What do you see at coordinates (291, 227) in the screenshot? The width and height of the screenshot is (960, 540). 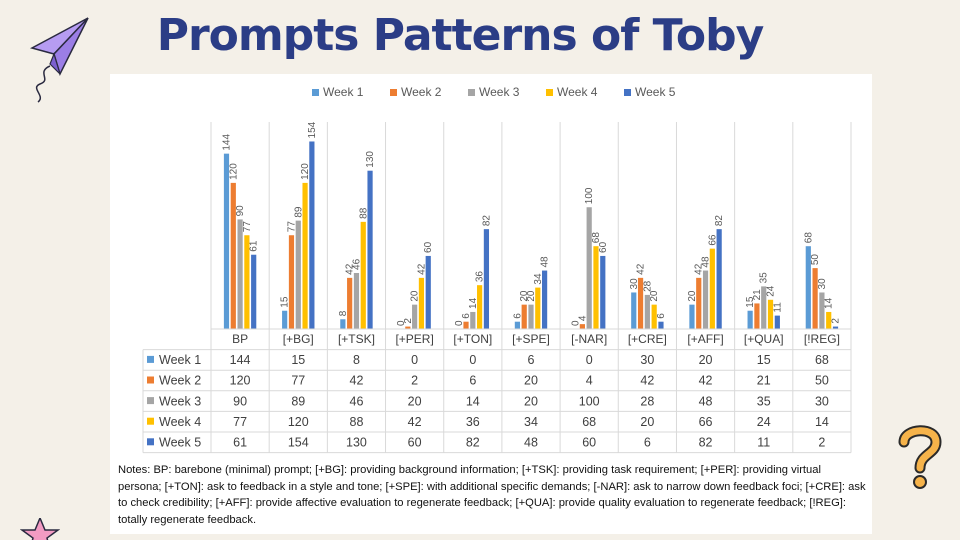 I see `bar-value-label: 77` at bounding box center [291, 227].